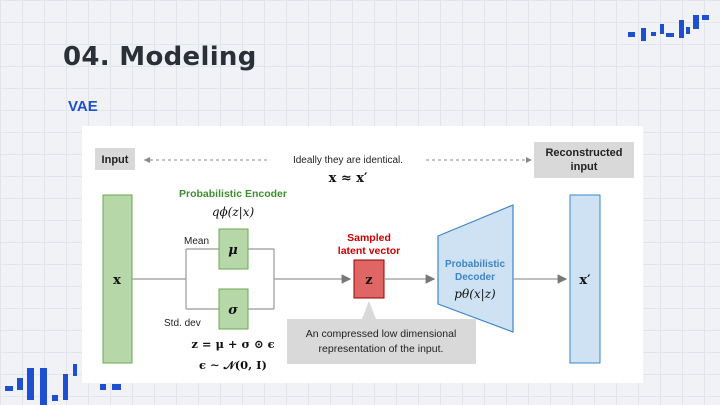 The width and height of the screenshot is (720, 405). I want to click on output-xprime-symbol: x′, so click(585, 280).